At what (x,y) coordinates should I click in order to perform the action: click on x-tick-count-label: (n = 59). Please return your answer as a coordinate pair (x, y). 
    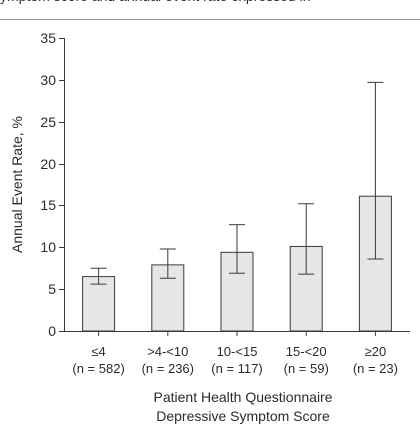
    Looking at the image, I should click on (306, 368).